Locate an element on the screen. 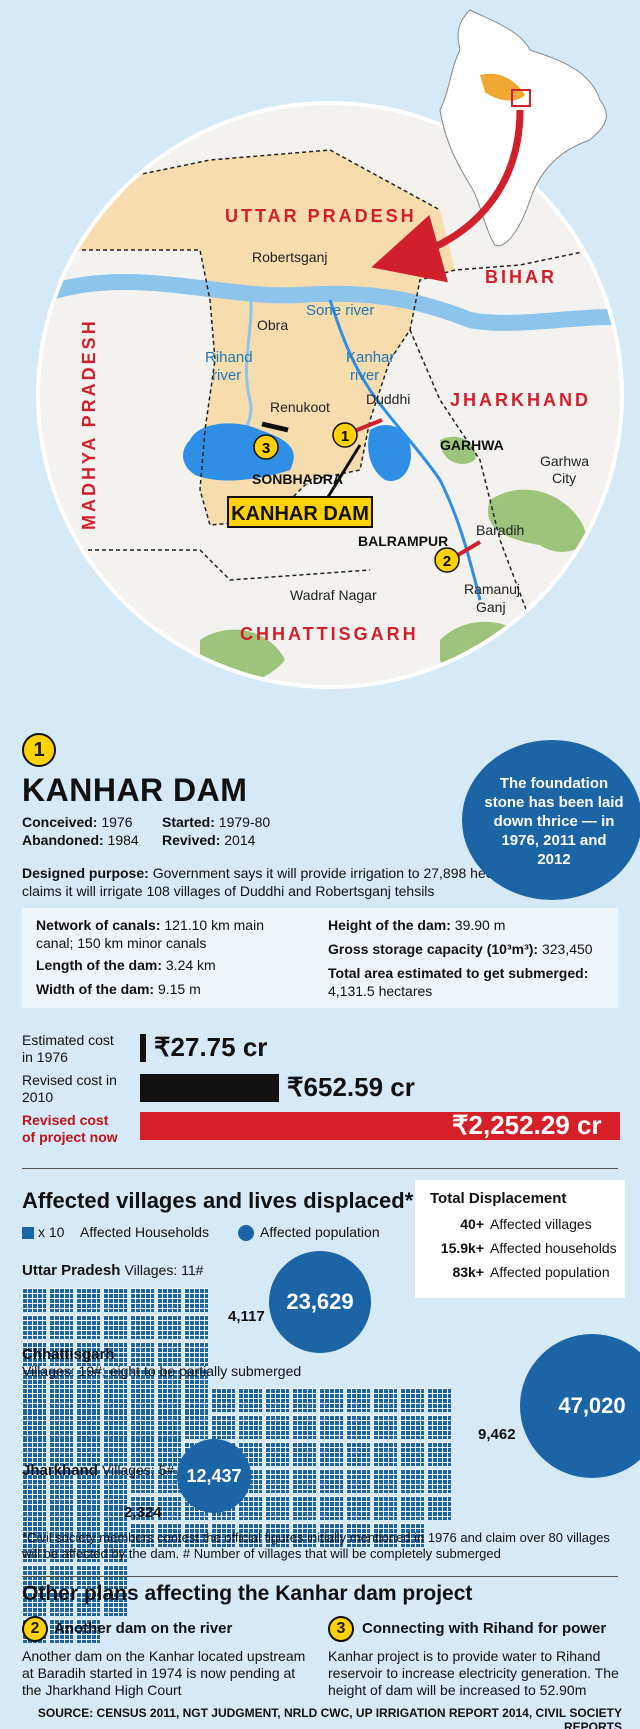 This screenshot has width=640, height=1729. abandoned-label: Abandoned: is located at coordinates (63, 840).